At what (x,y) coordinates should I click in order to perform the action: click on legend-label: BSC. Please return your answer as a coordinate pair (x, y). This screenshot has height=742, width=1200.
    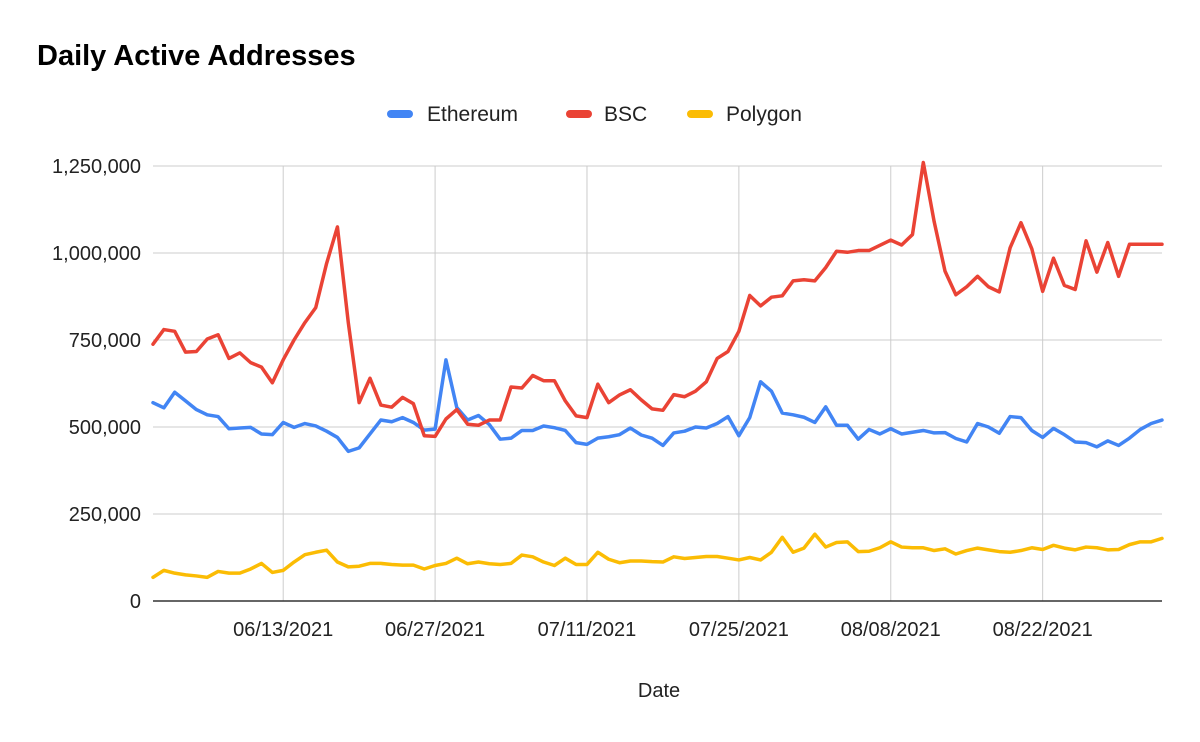
    Looking at the image, I should click on (625, 114).